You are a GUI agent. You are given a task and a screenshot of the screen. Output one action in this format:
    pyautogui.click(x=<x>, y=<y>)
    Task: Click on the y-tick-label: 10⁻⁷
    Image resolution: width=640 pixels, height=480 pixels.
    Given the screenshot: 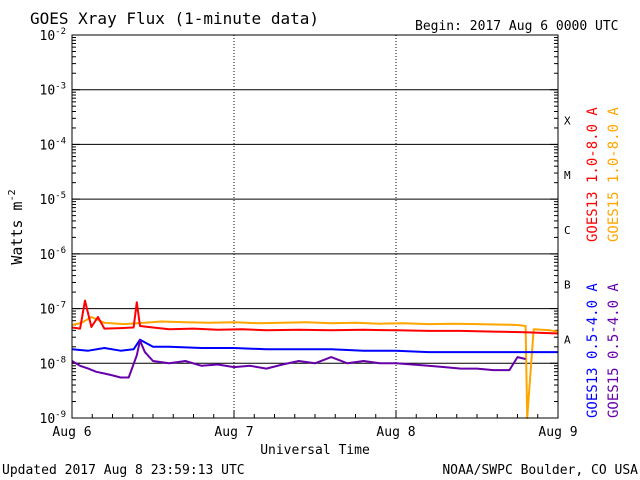 What is the action you would take?
    pyautogui.click(x=53, y=309)
    